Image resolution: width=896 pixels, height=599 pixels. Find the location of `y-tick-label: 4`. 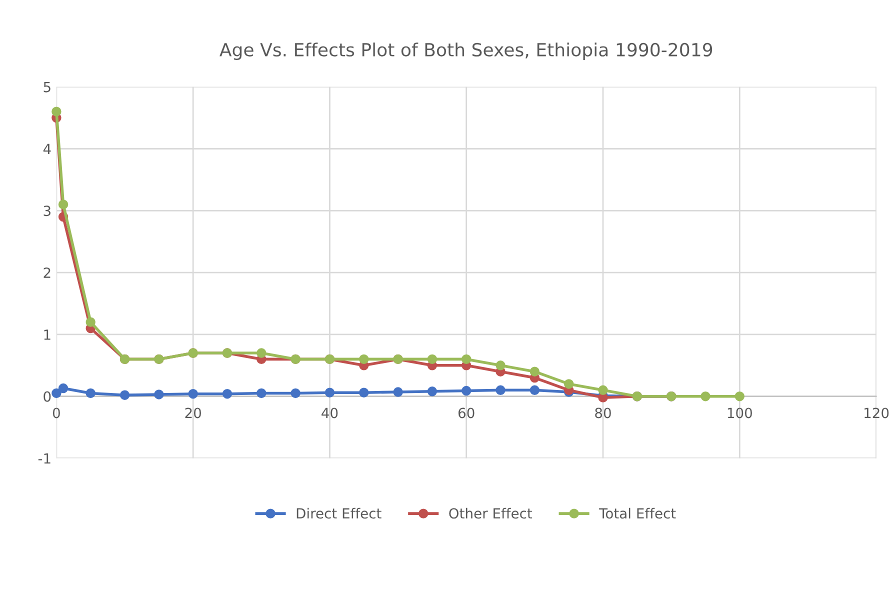

y-tick-label: 4 is located at coordinates (47, 149).